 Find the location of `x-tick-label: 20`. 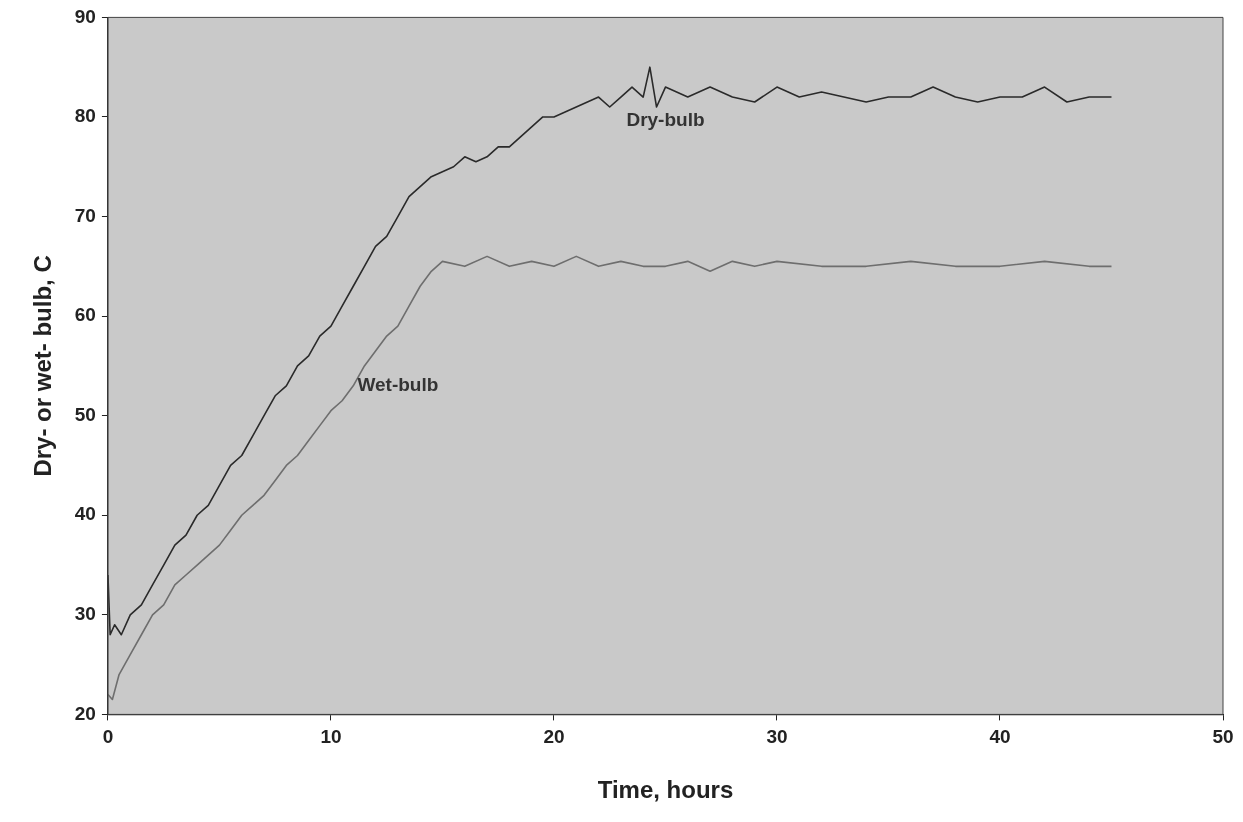

x-tick-label: 20 is located at coordinates (554, 737).